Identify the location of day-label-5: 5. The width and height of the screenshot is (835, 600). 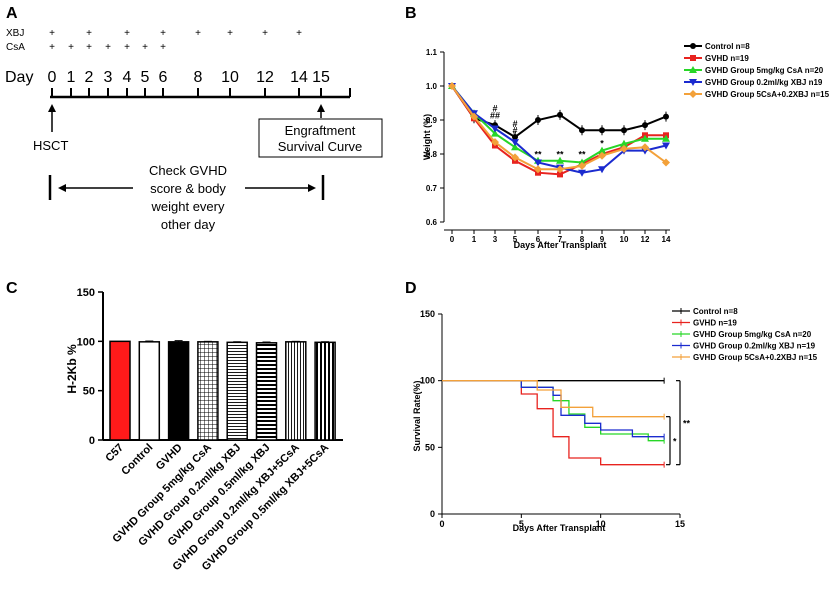
(145, 77).